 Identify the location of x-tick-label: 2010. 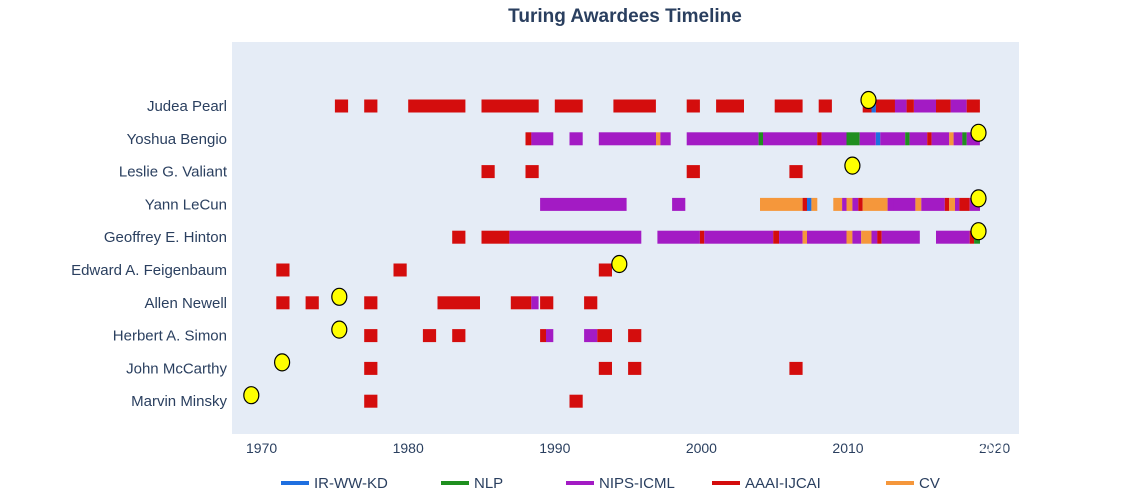
(847, 448).